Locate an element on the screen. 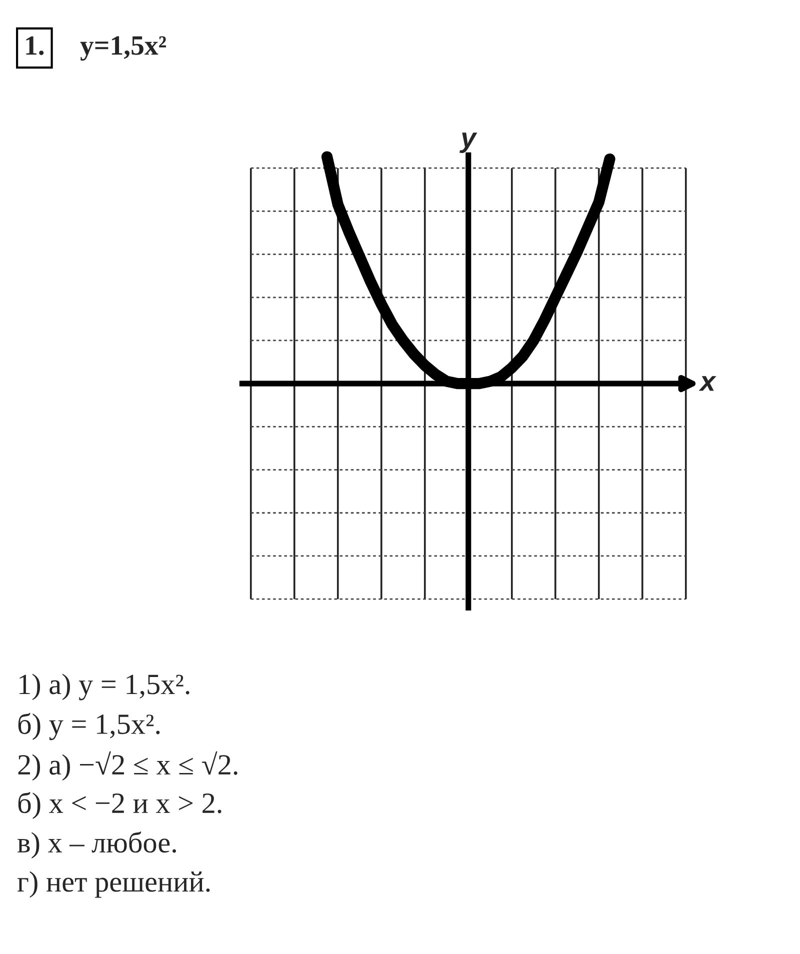  y-axis-title: y is located at coordinates (468, 143).